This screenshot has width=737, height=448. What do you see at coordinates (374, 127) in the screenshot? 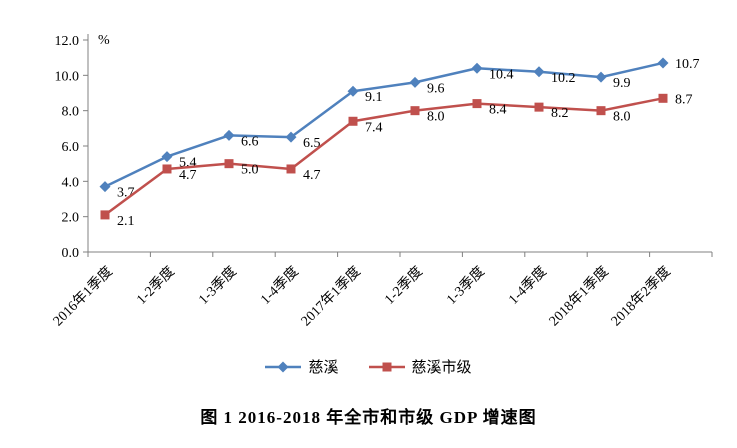
I see `data-label: 7.4` at bounding box center [374, 127].